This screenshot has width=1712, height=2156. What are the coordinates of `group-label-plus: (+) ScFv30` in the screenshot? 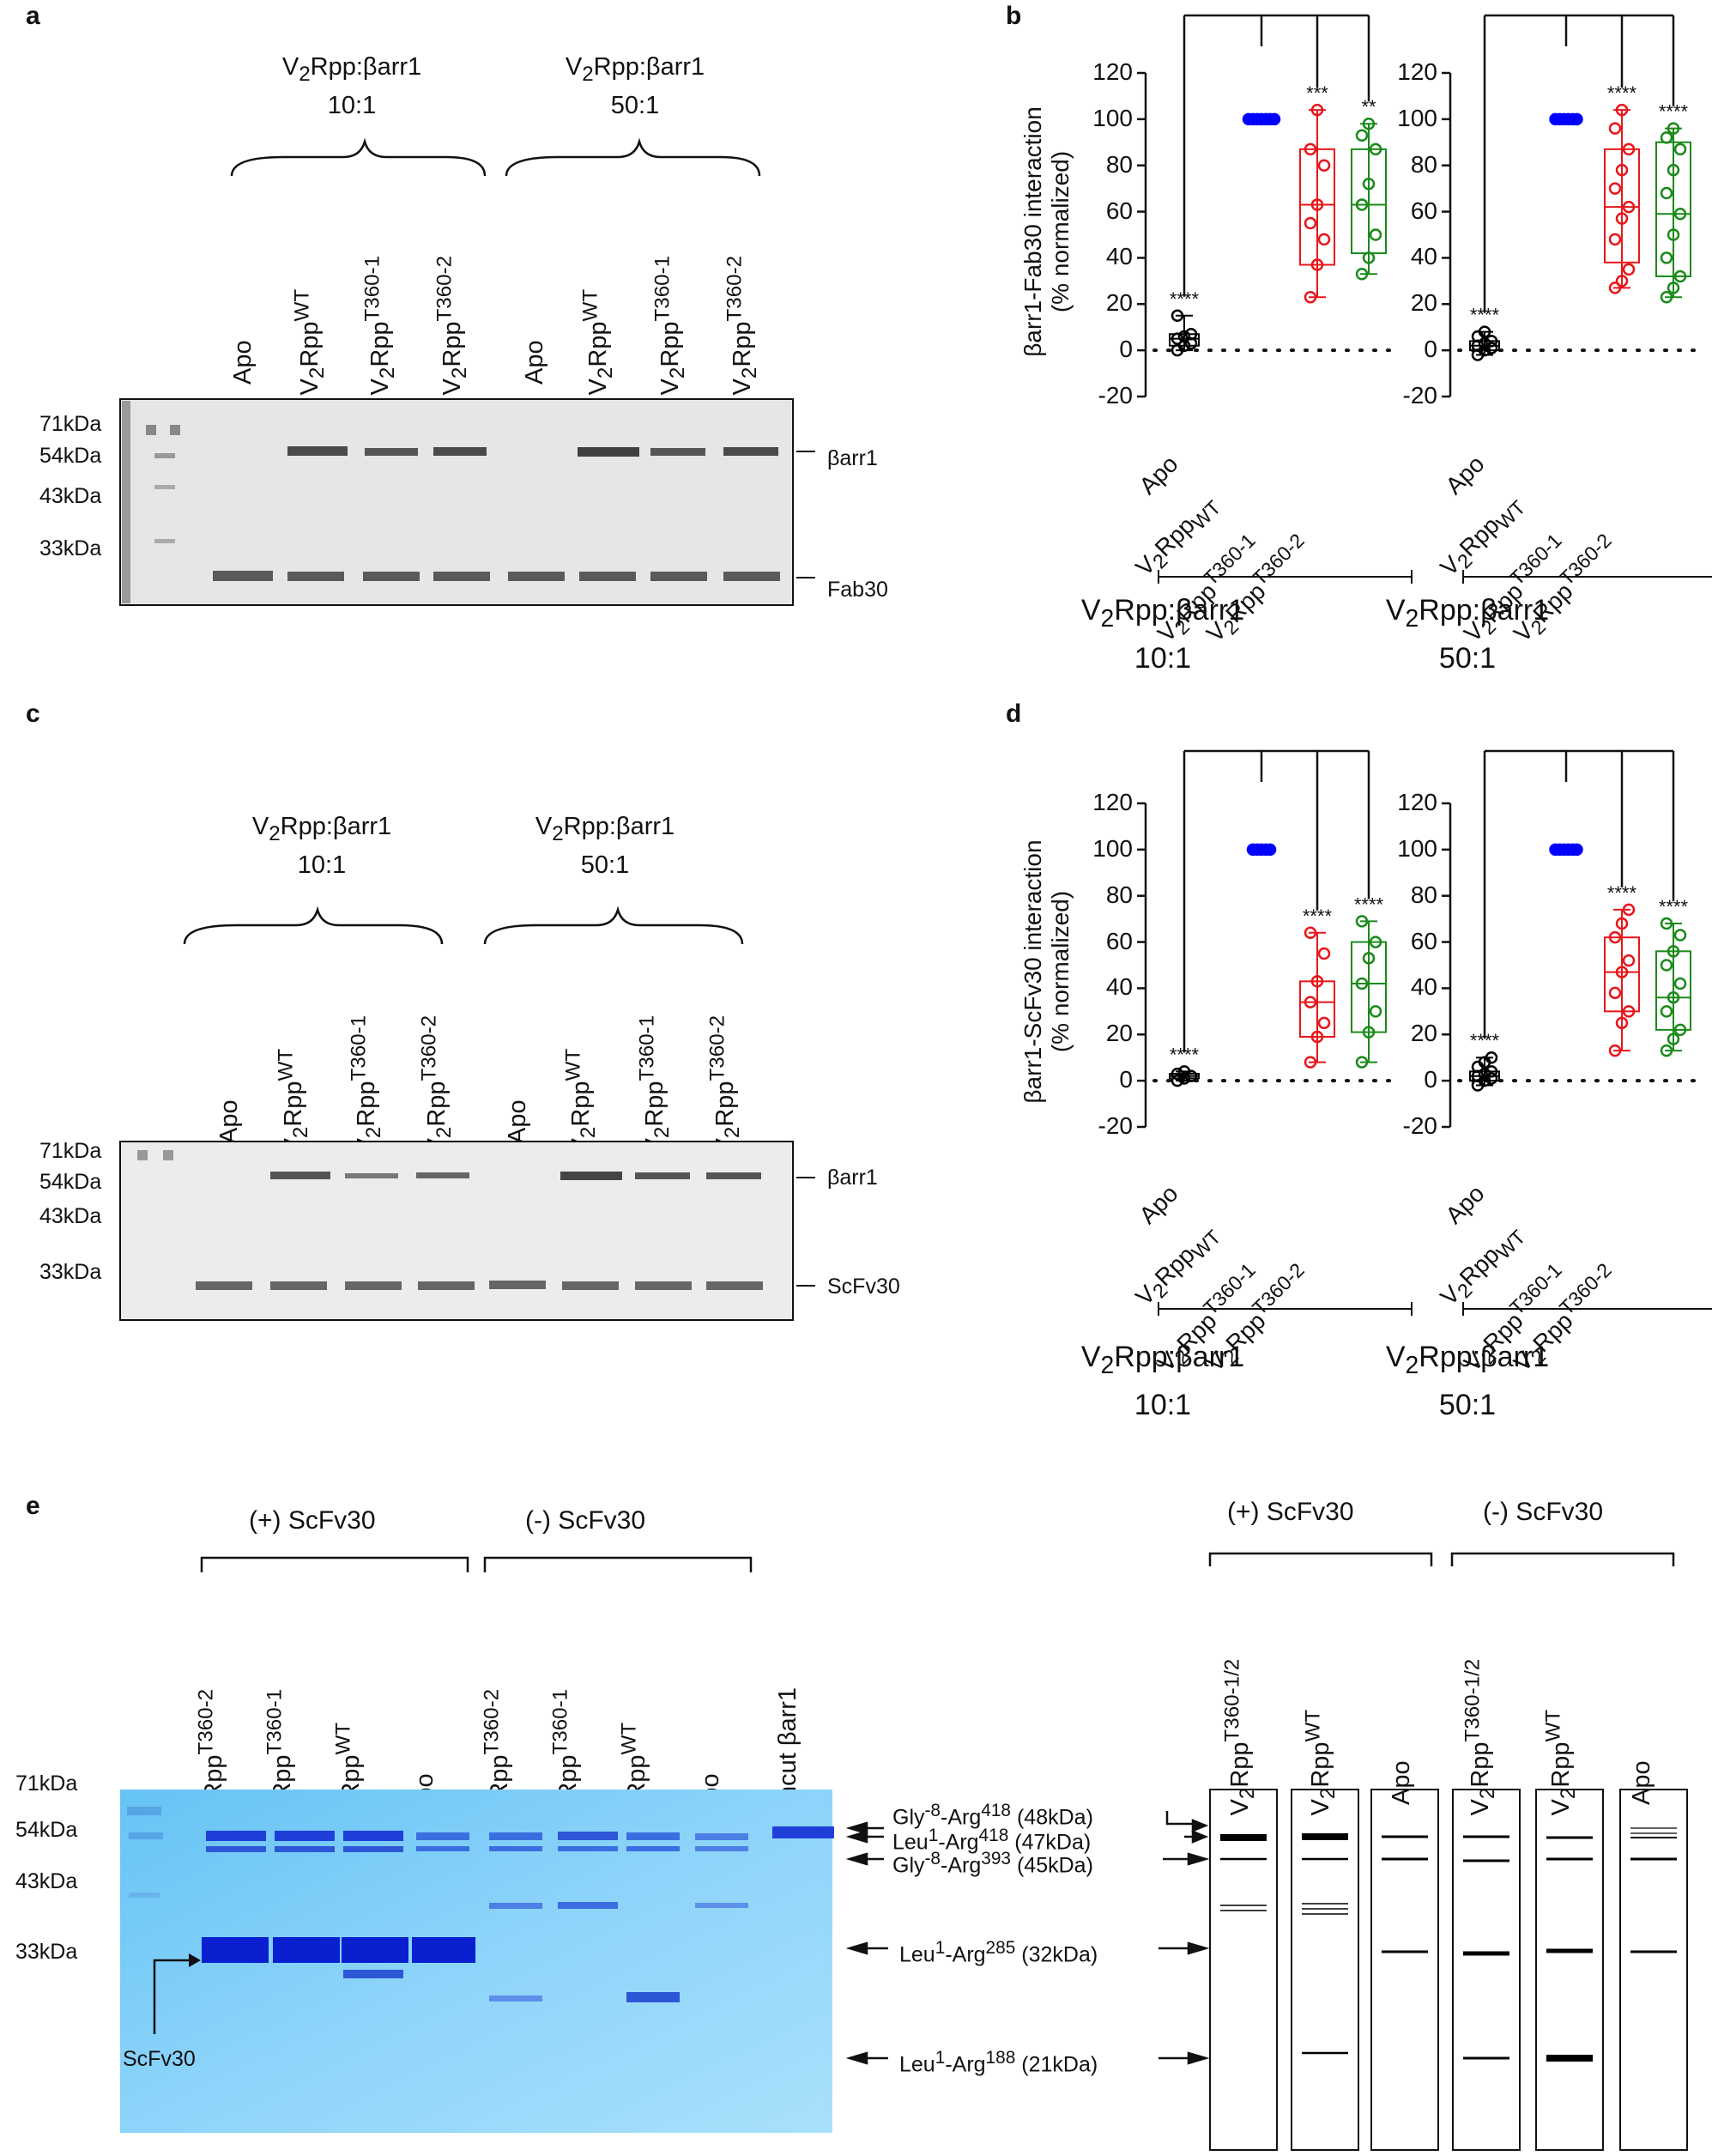 It's located at (312, 1520).